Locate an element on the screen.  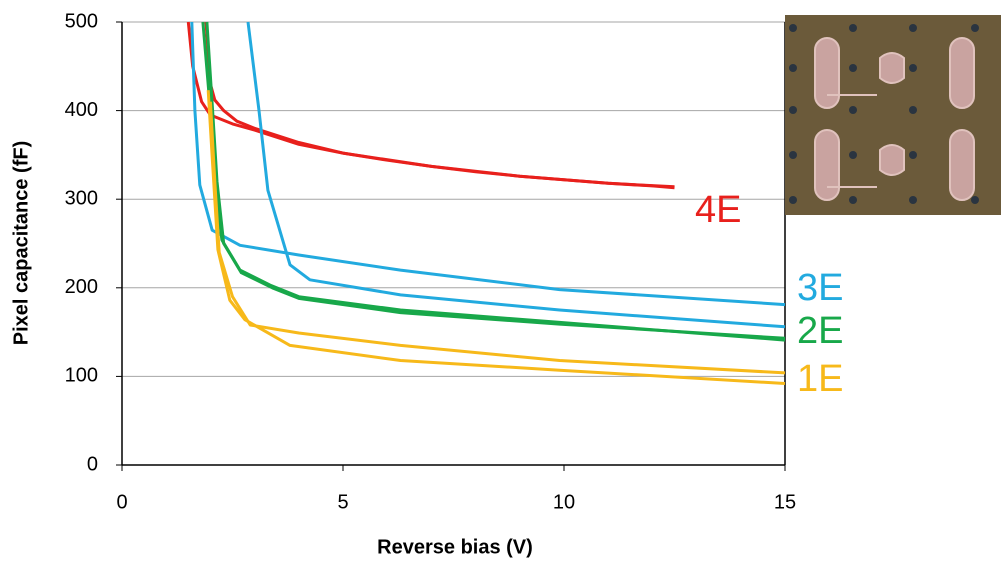
inset-photo is located at coordinates (893, 115).